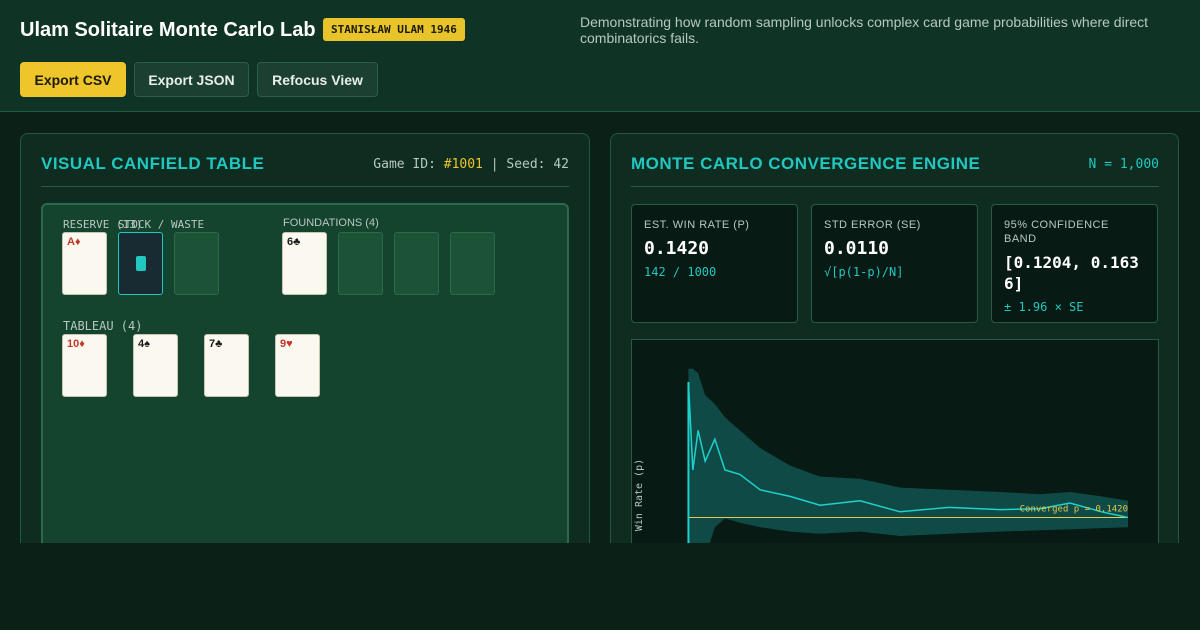  I want to click on convergence-chart: Win Rate (p) Converged p = 0.1420, so click(895, 441).